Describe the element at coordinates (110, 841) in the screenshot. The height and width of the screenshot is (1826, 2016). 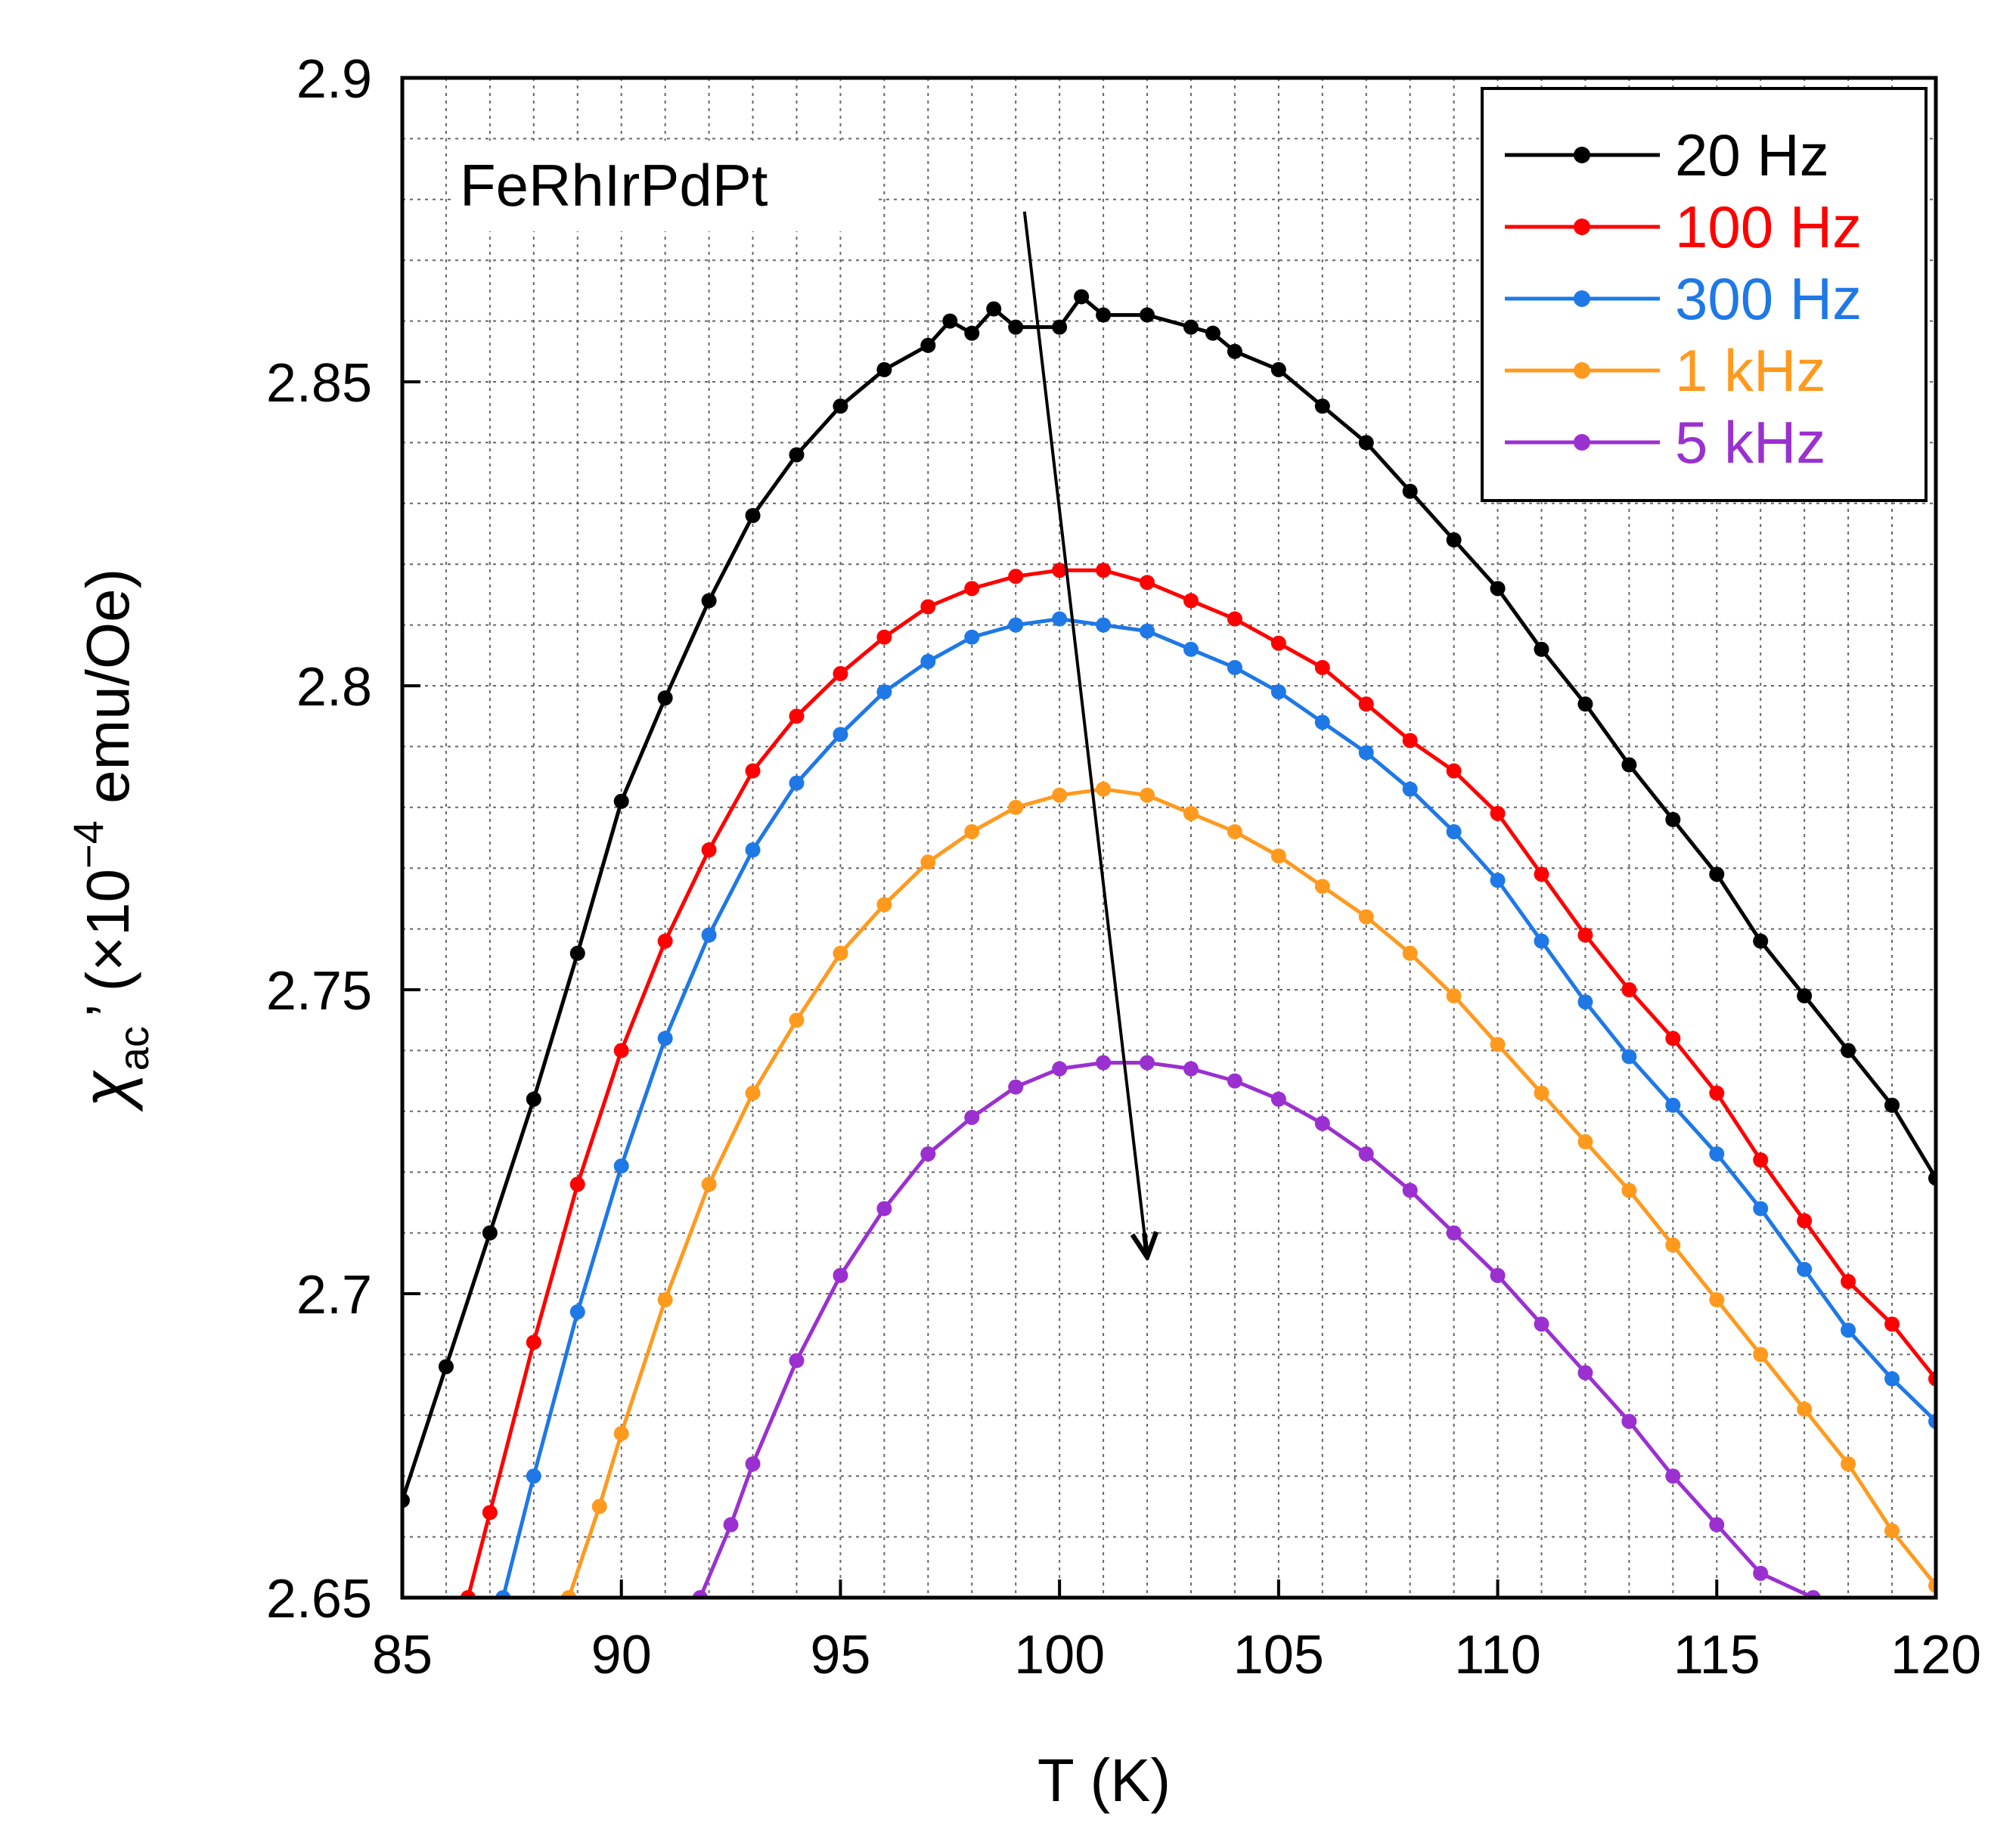
I see `y-axis-title: χac ’ (×10−4 emu/Oe)` at that location.